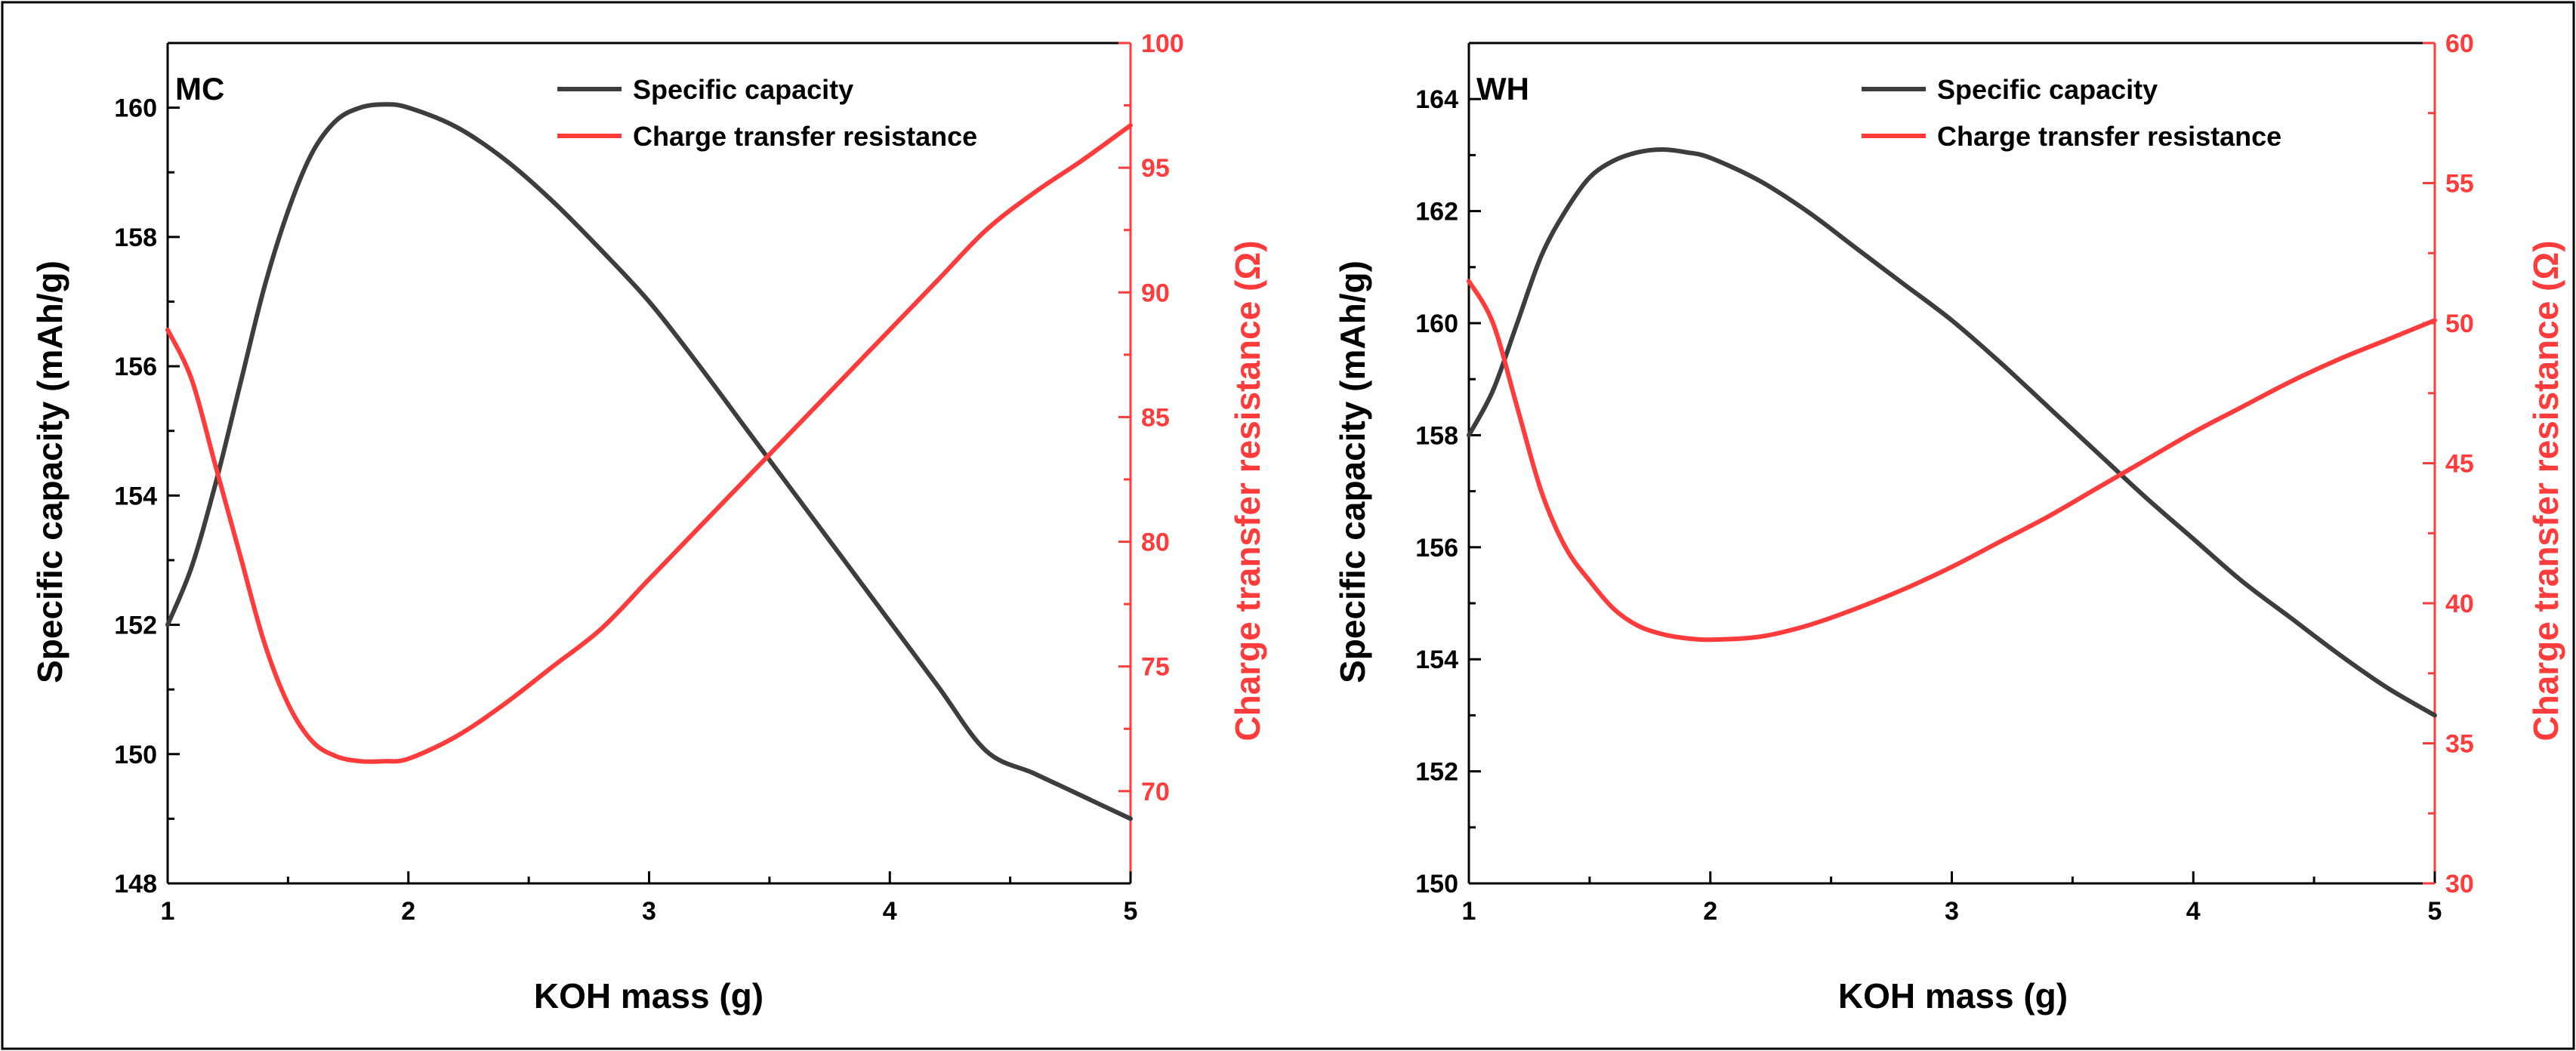 This screenshot has width=2576, height=1051. What do you see at coordinates (2459, 184) in the screenshot?
I see `y2-tick-label: 55` at bounding box center [2459, 184].